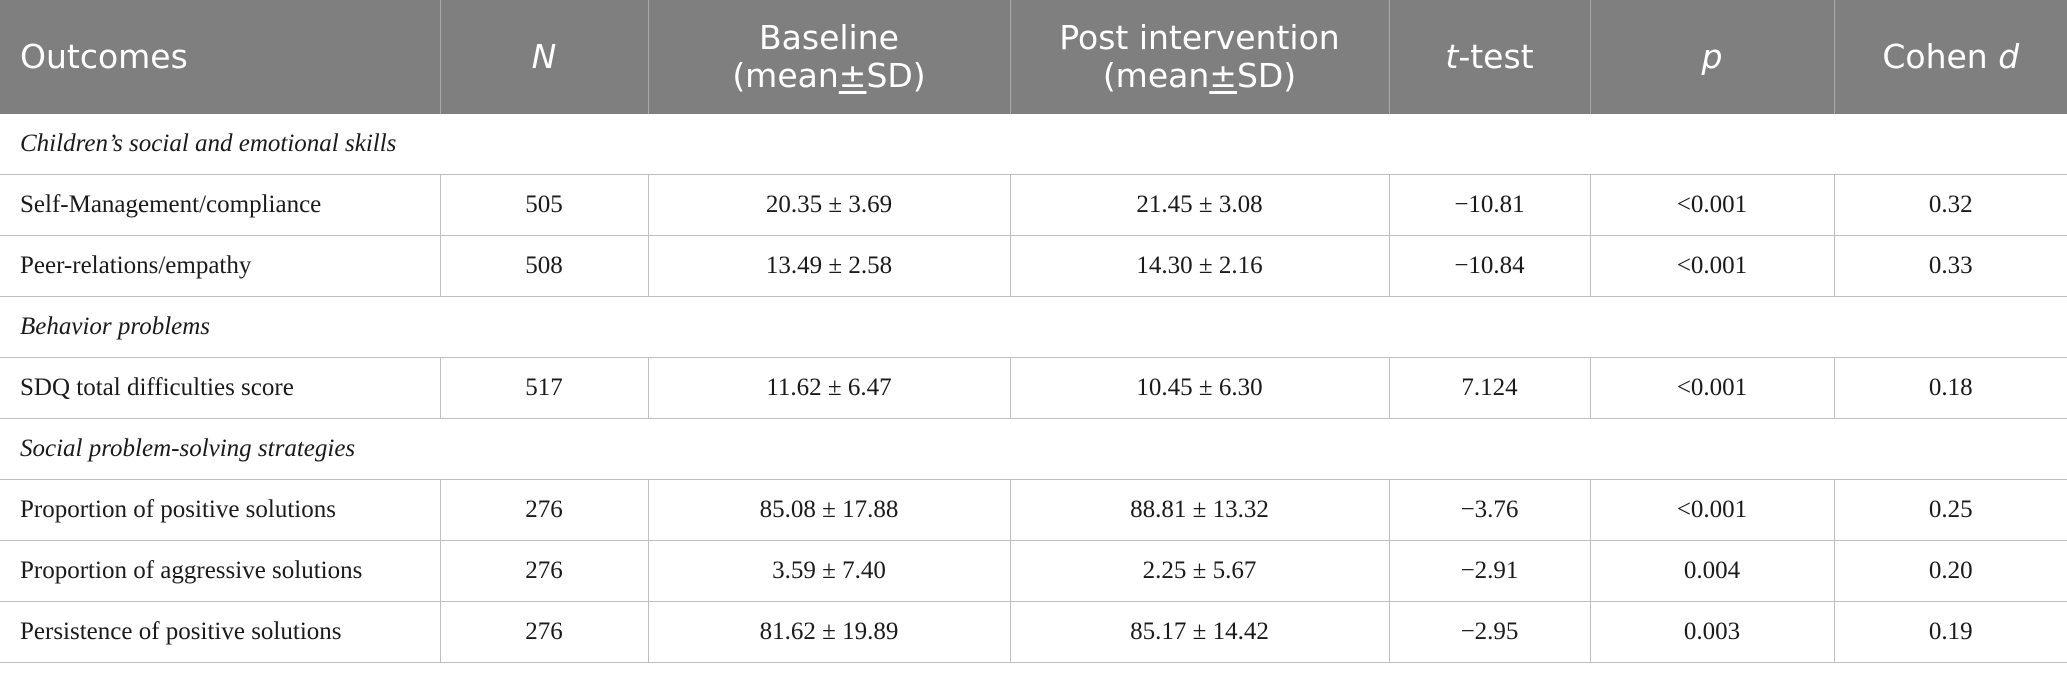 This screenshot has width=2067, height=689. Describe the element at coordinates (1200, 571) in the screenshot. I see `cell-post: 2.25 ± 5.67` at that location.